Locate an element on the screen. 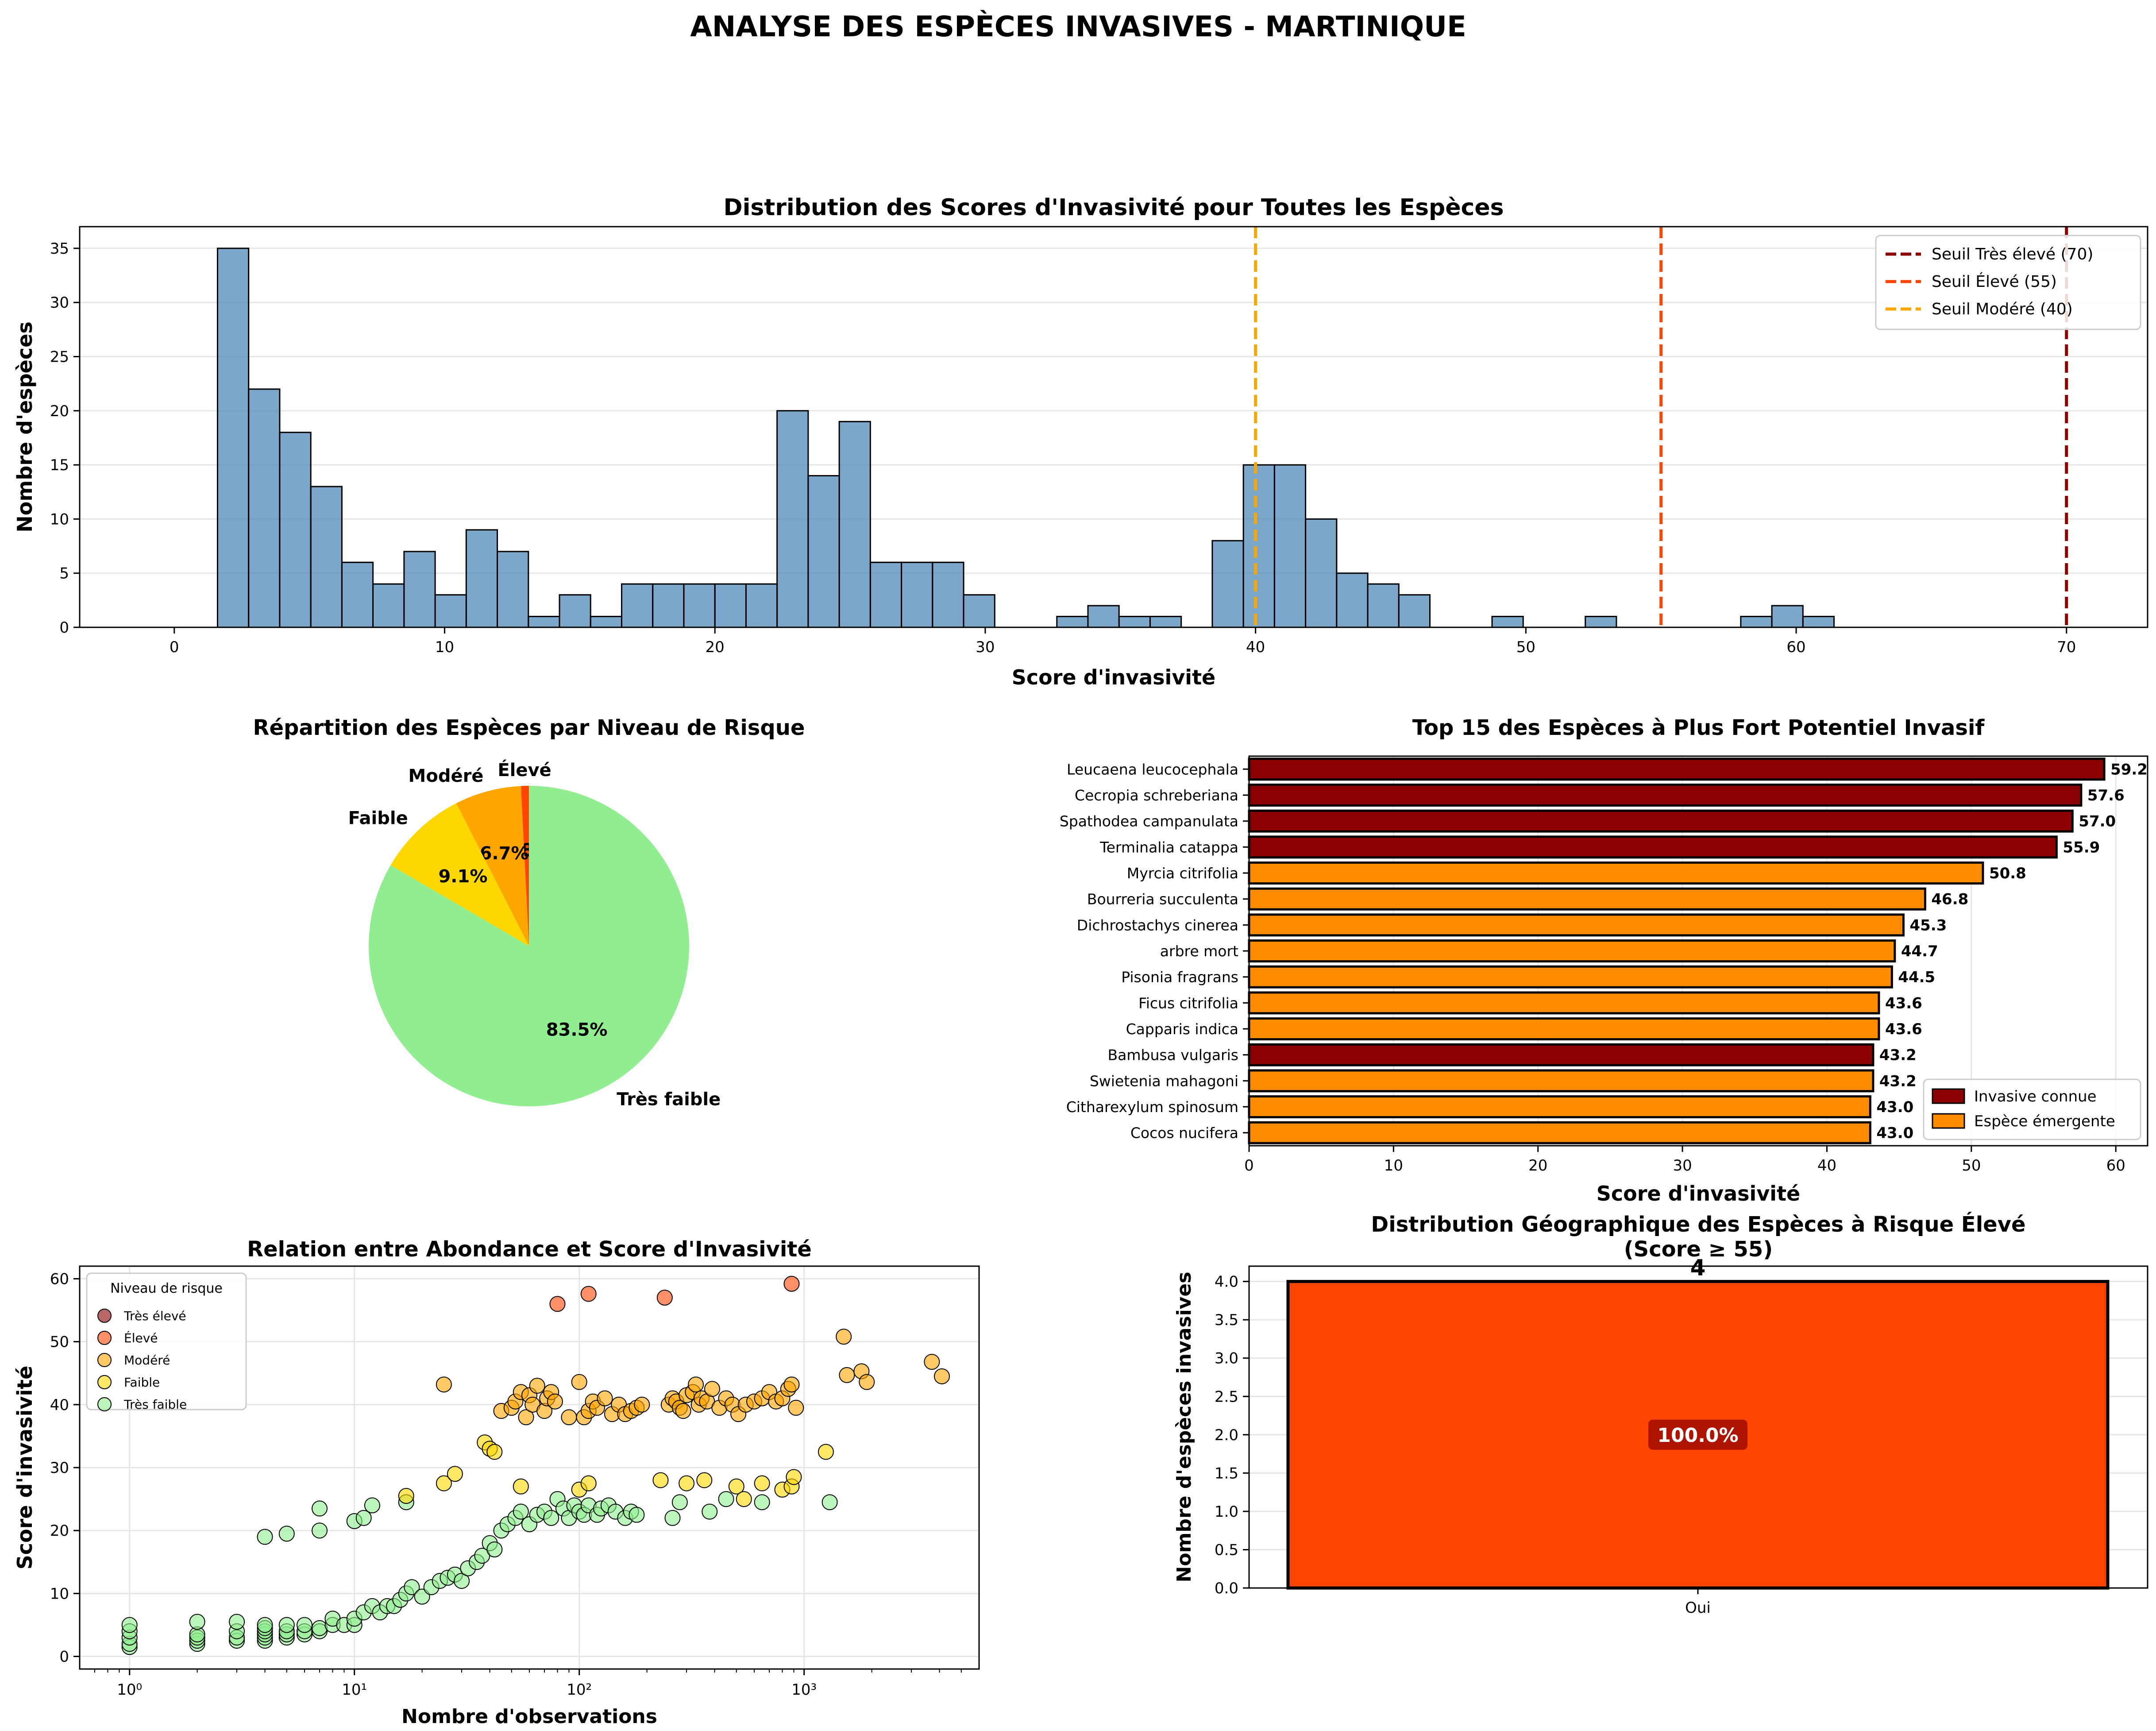  hist-xtick-label: 40 is located at coordinates (1255, 647).